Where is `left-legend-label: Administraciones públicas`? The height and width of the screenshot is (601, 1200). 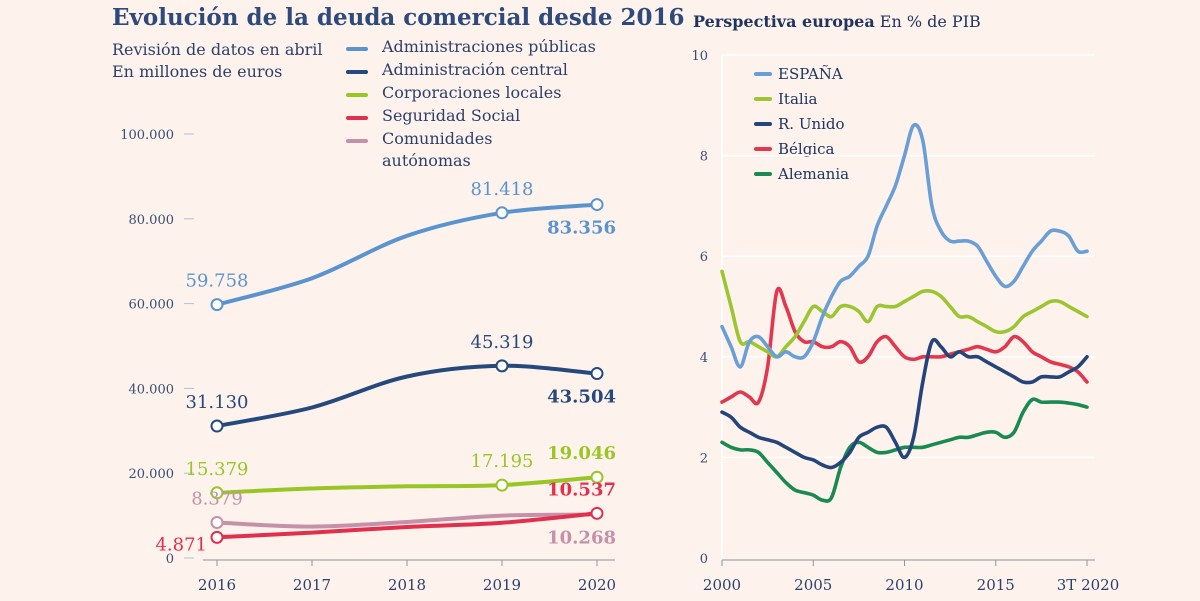
left-legend-label: Administraciones públicas is located at coordinates (489, 46).